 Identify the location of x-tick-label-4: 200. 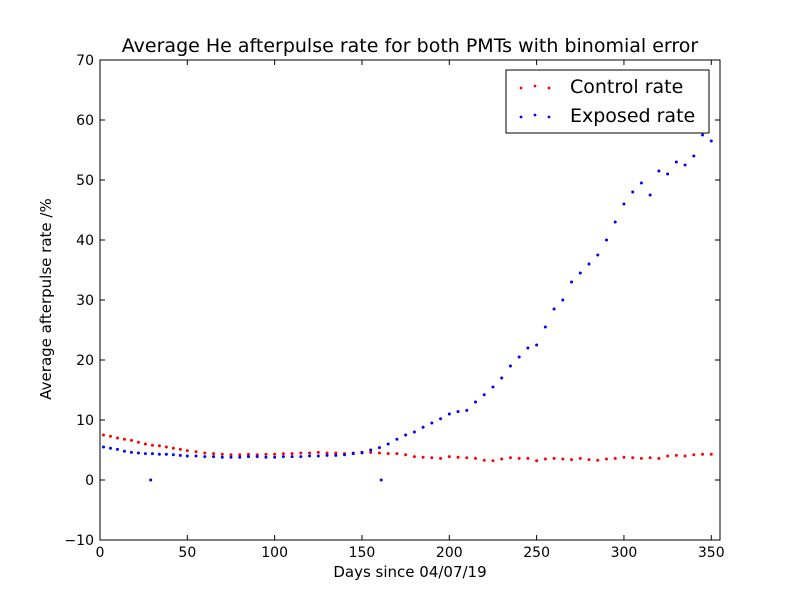
(449, 553).